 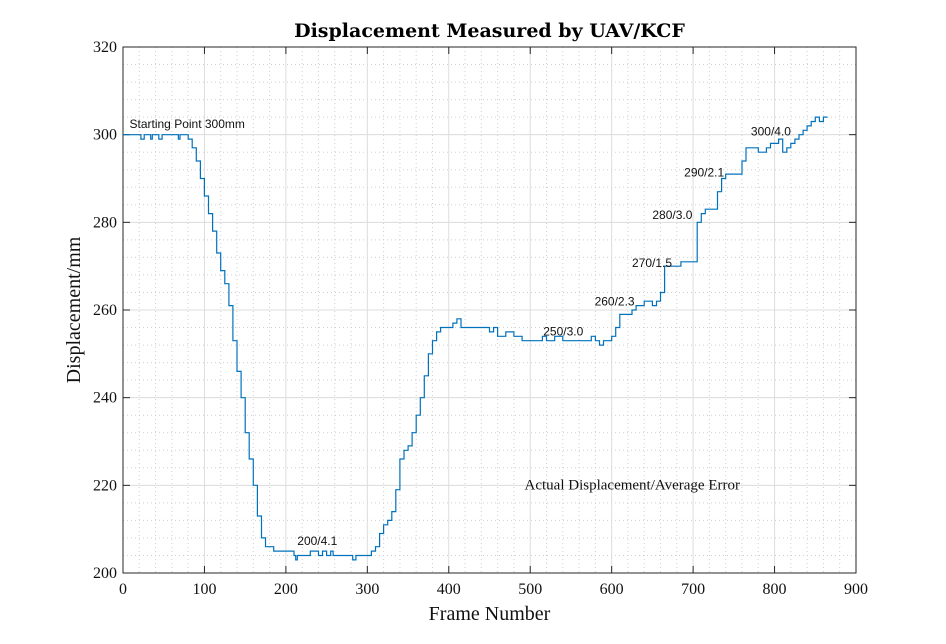 I want to click on x-tick-label: 500, so click(x=530, y=589).